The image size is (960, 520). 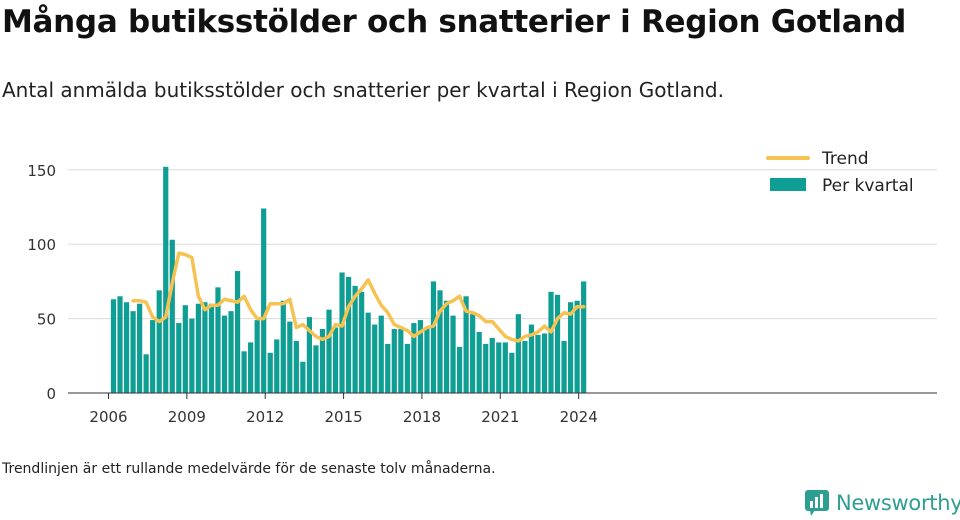 What do you see at coordinates (579, 417) in the screenshot?
I see `x-tick-label: 2024` at bounding box center [579, 417].